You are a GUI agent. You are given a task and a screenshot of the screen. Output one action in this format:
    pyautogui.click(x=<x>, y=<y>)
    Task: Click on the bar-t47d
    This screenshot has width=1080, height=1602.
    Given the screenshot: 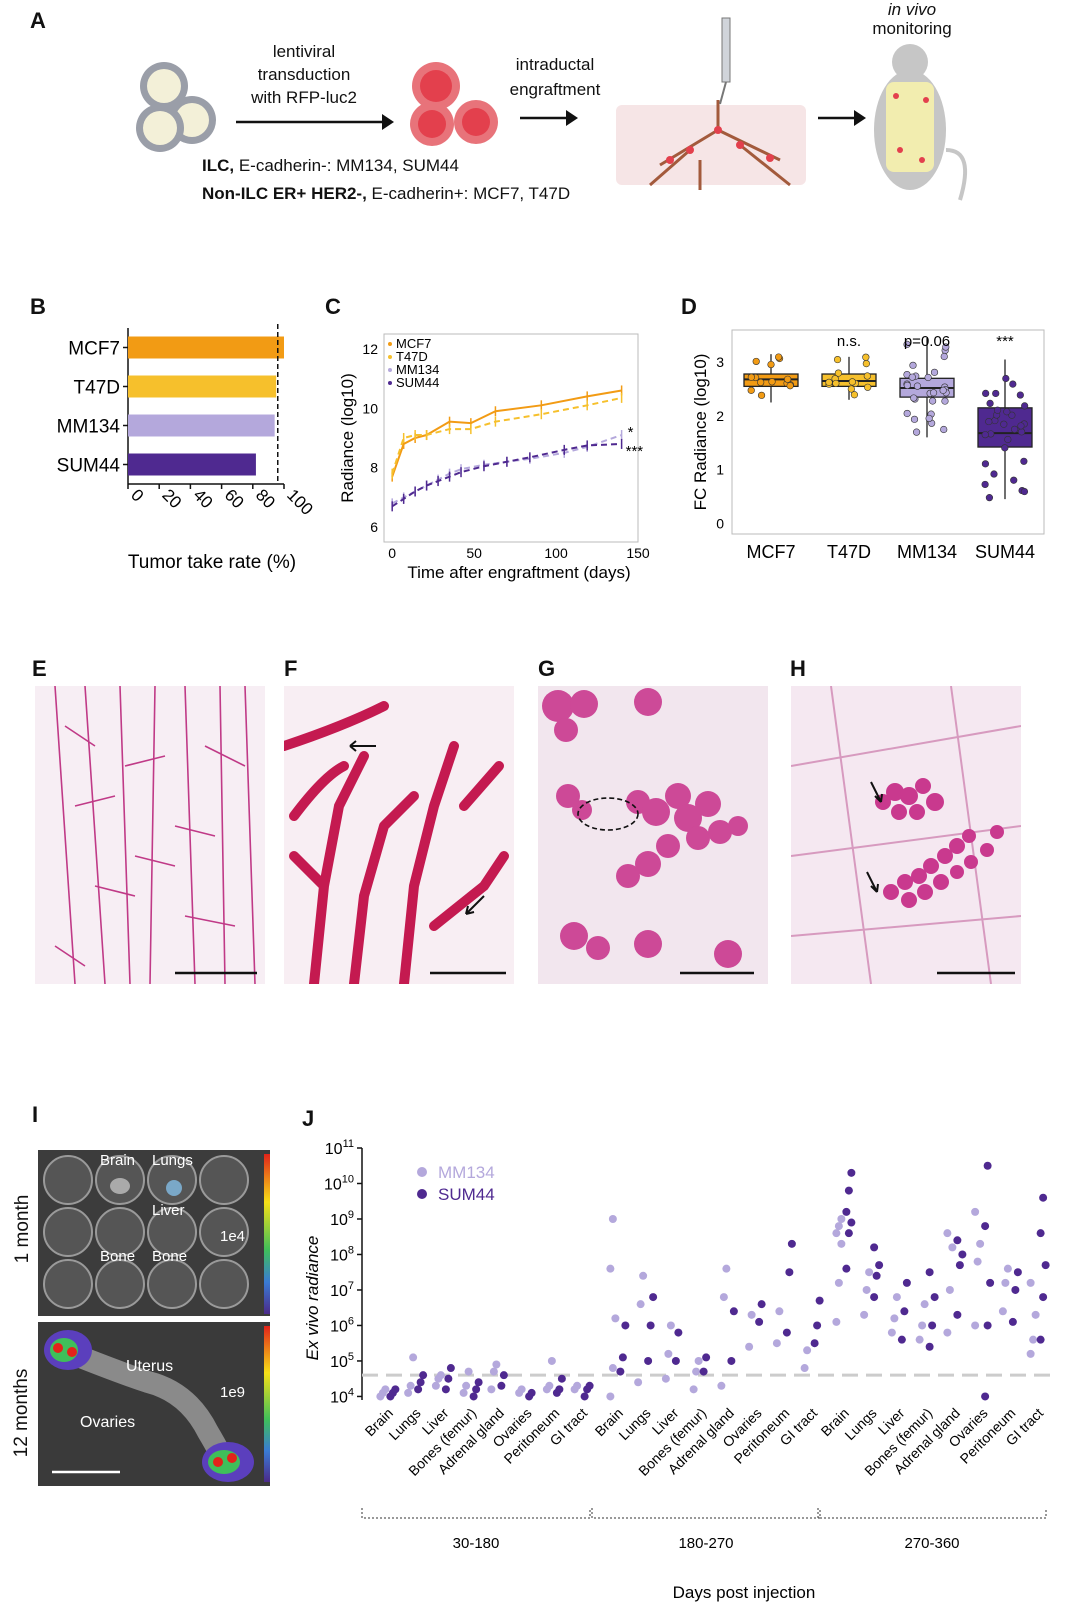 What is the action you would take?
    pyautogui.click(x=202, y=386)
    